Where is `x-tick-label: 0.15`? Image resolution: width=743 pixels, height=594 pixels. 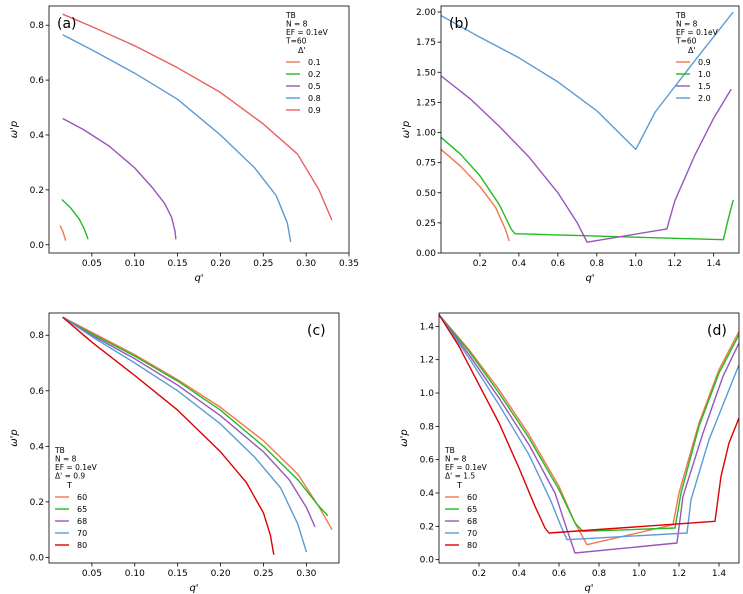
x-tick-label: 0.15 is located at coordinates (178, 264).